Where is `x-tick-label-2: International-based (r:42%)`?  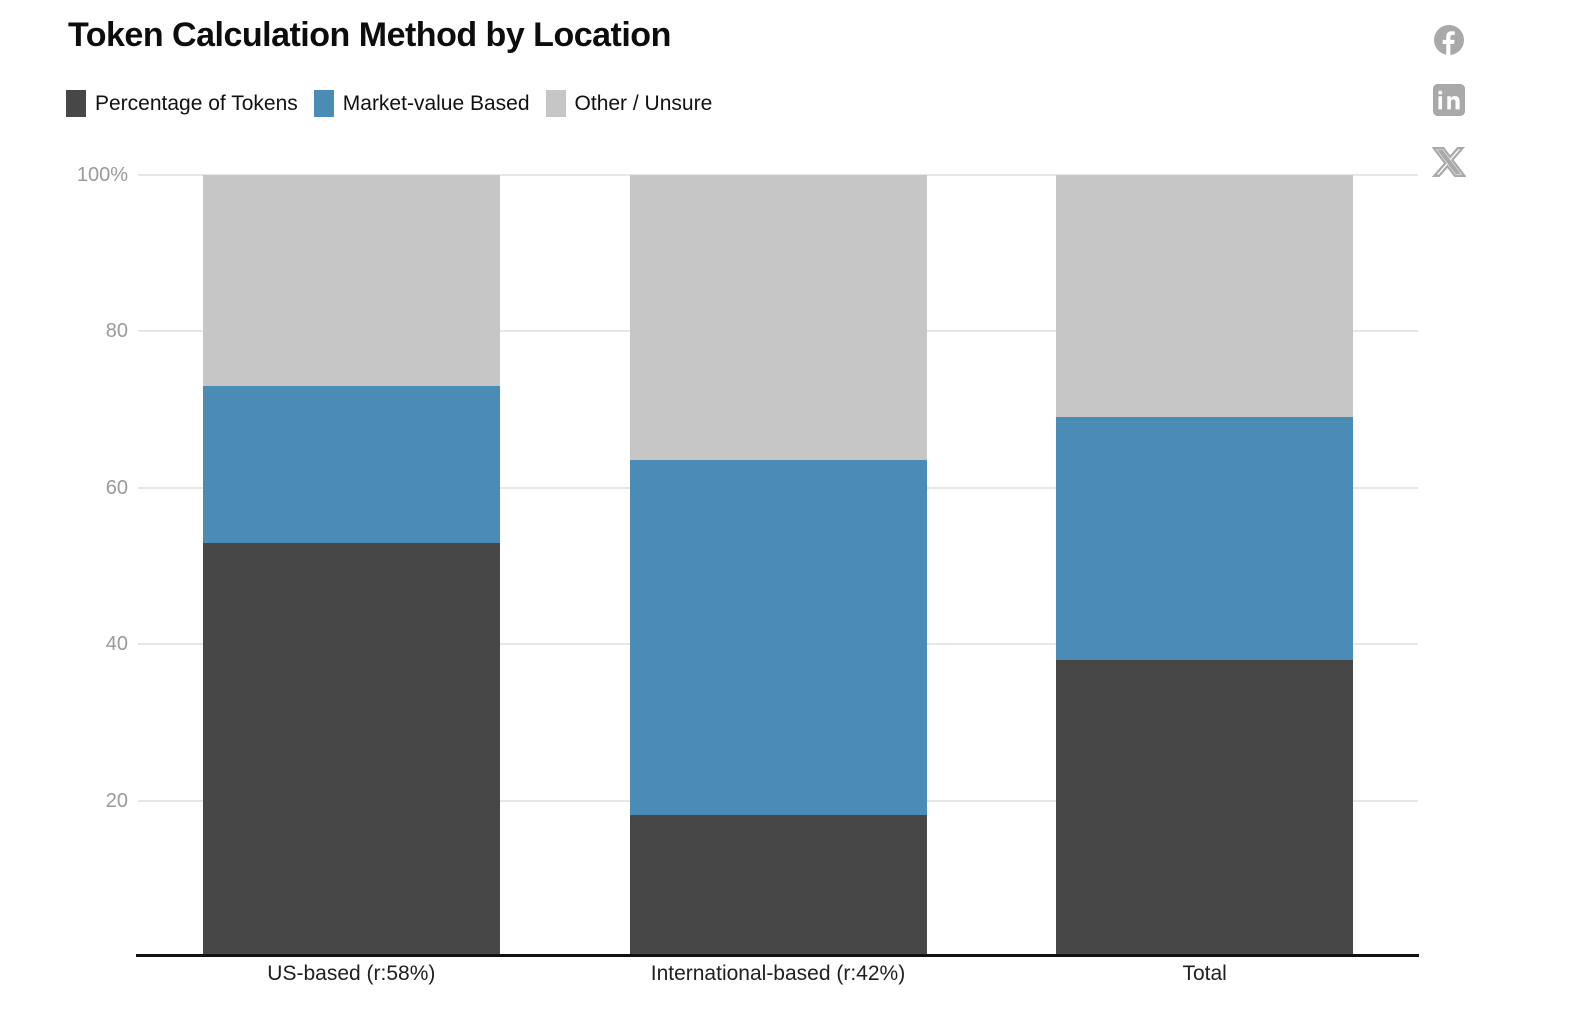 x-tick-label-2: International-based (r:42%) is located at coordinates (778, 973).